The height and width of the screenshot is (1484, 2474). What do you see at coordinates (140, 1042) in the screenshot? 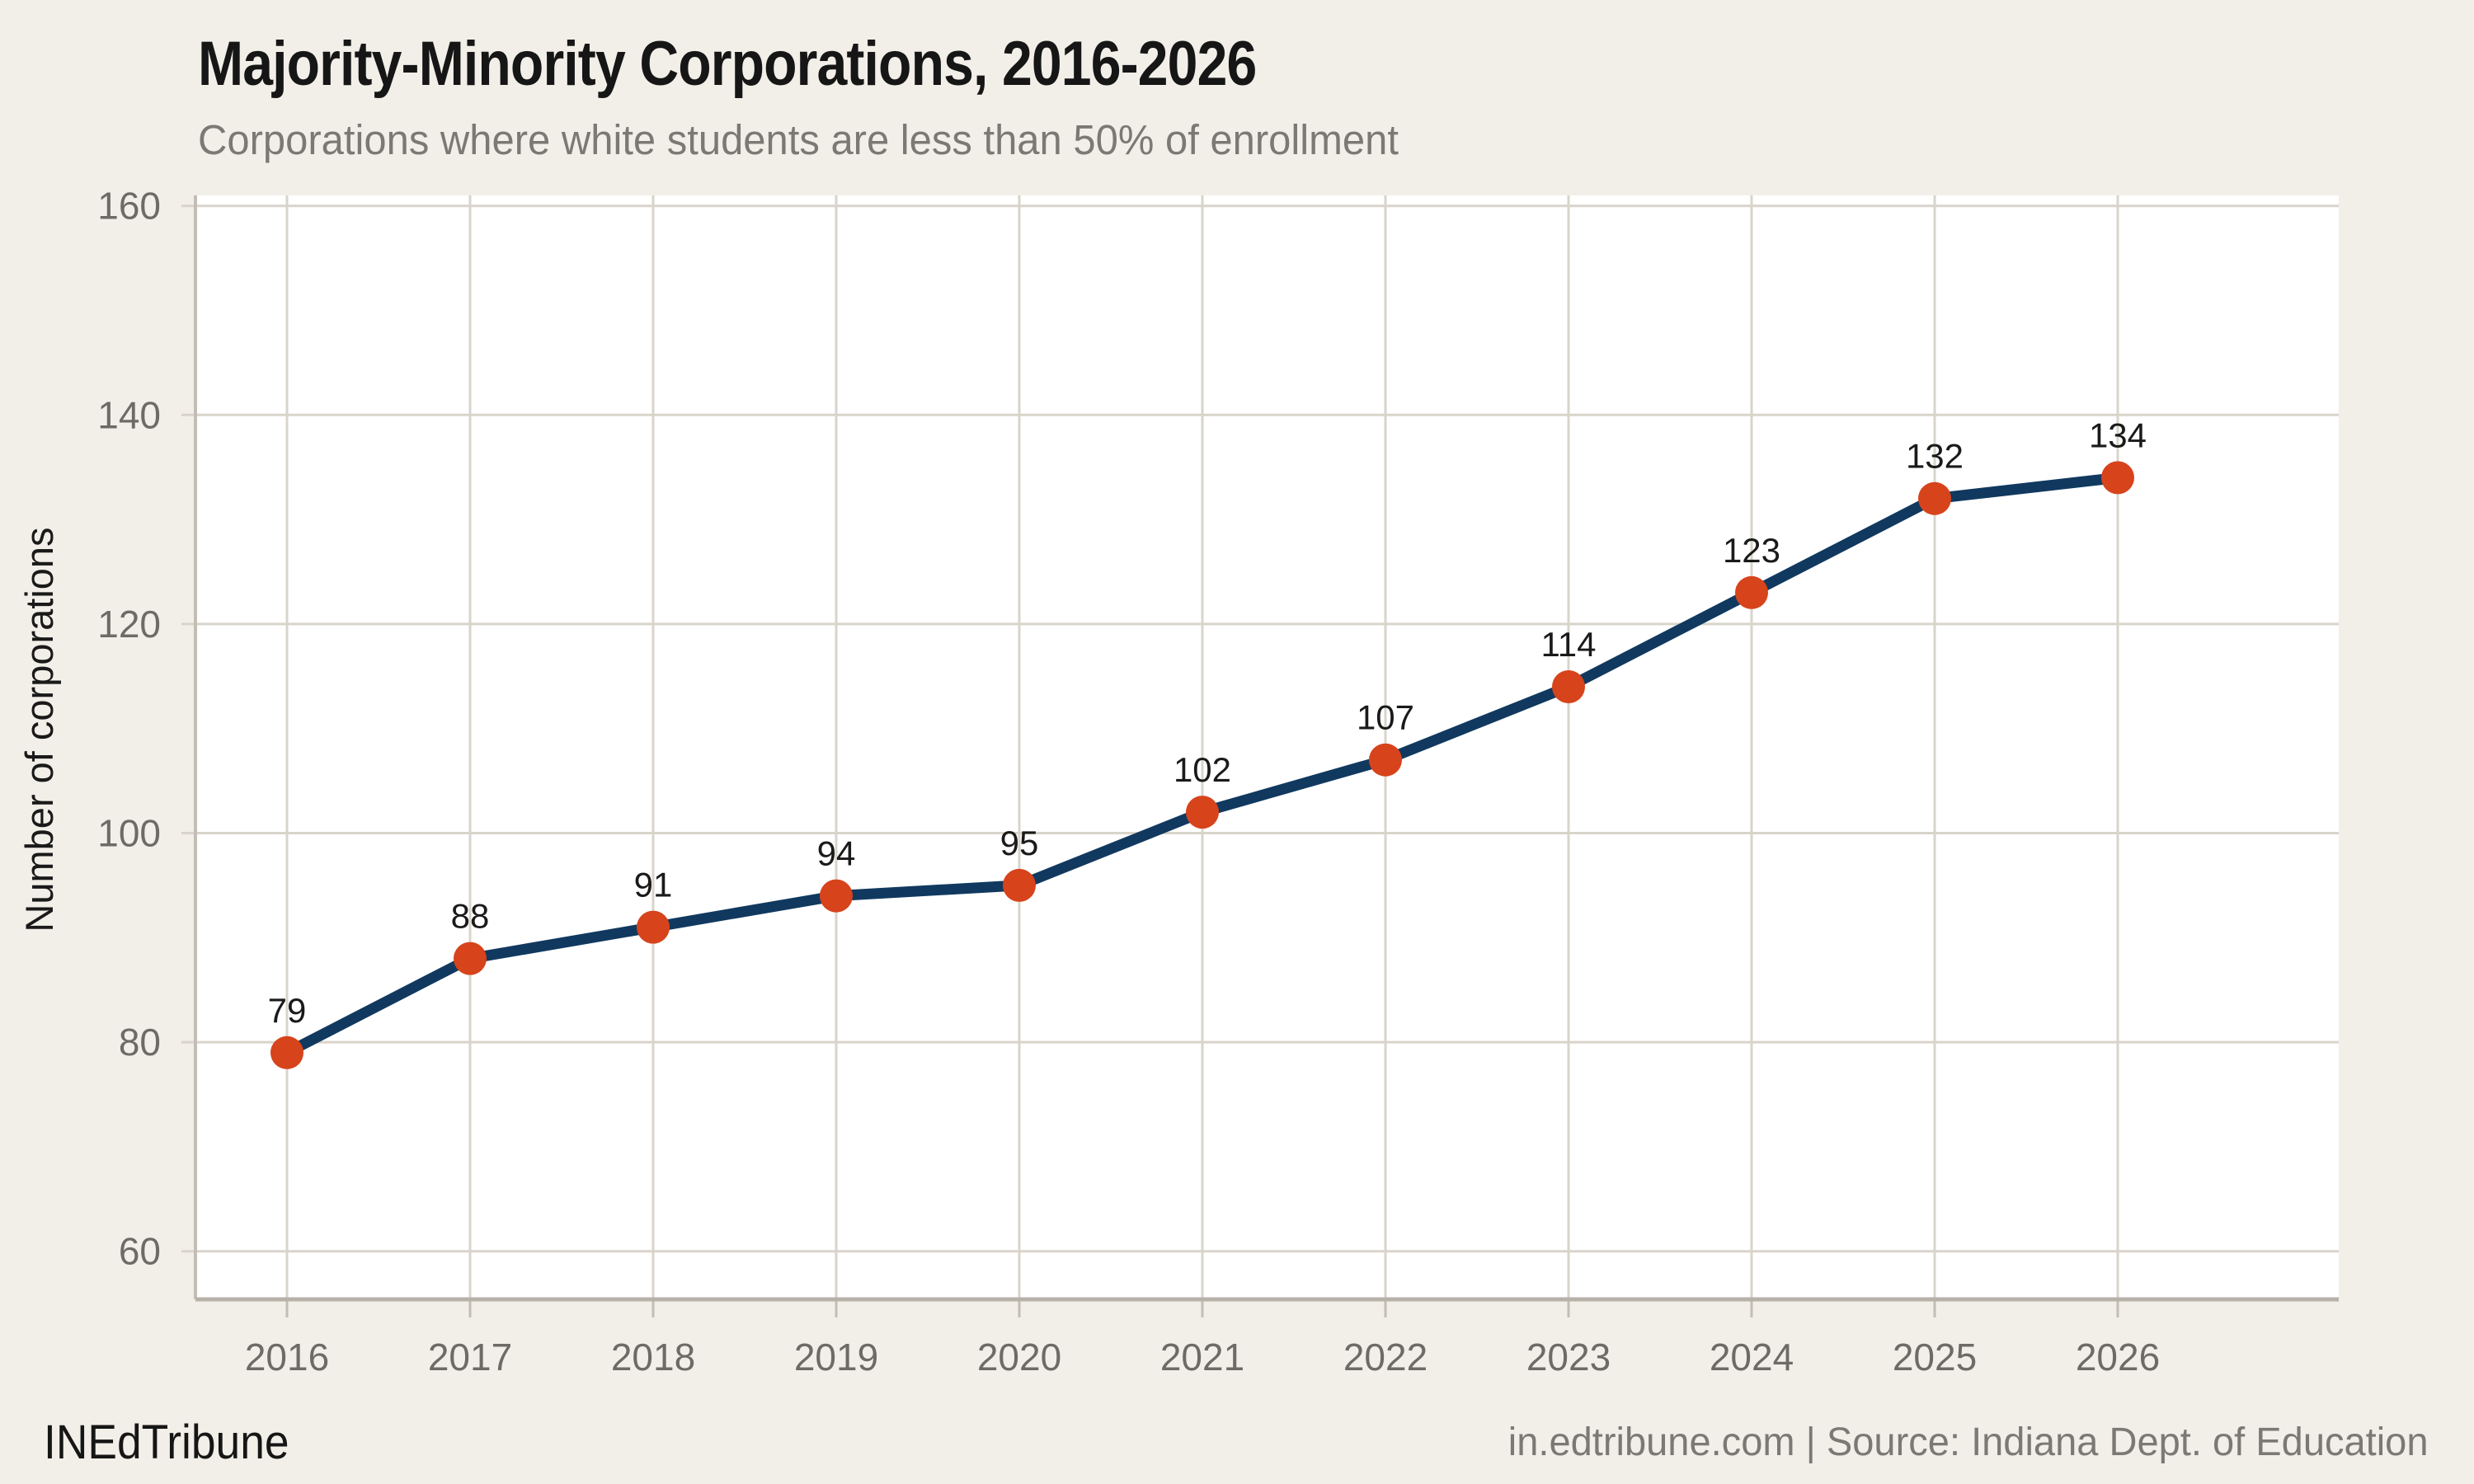
I see `y-tick-label: 80` at bounding box center [140, 1042].